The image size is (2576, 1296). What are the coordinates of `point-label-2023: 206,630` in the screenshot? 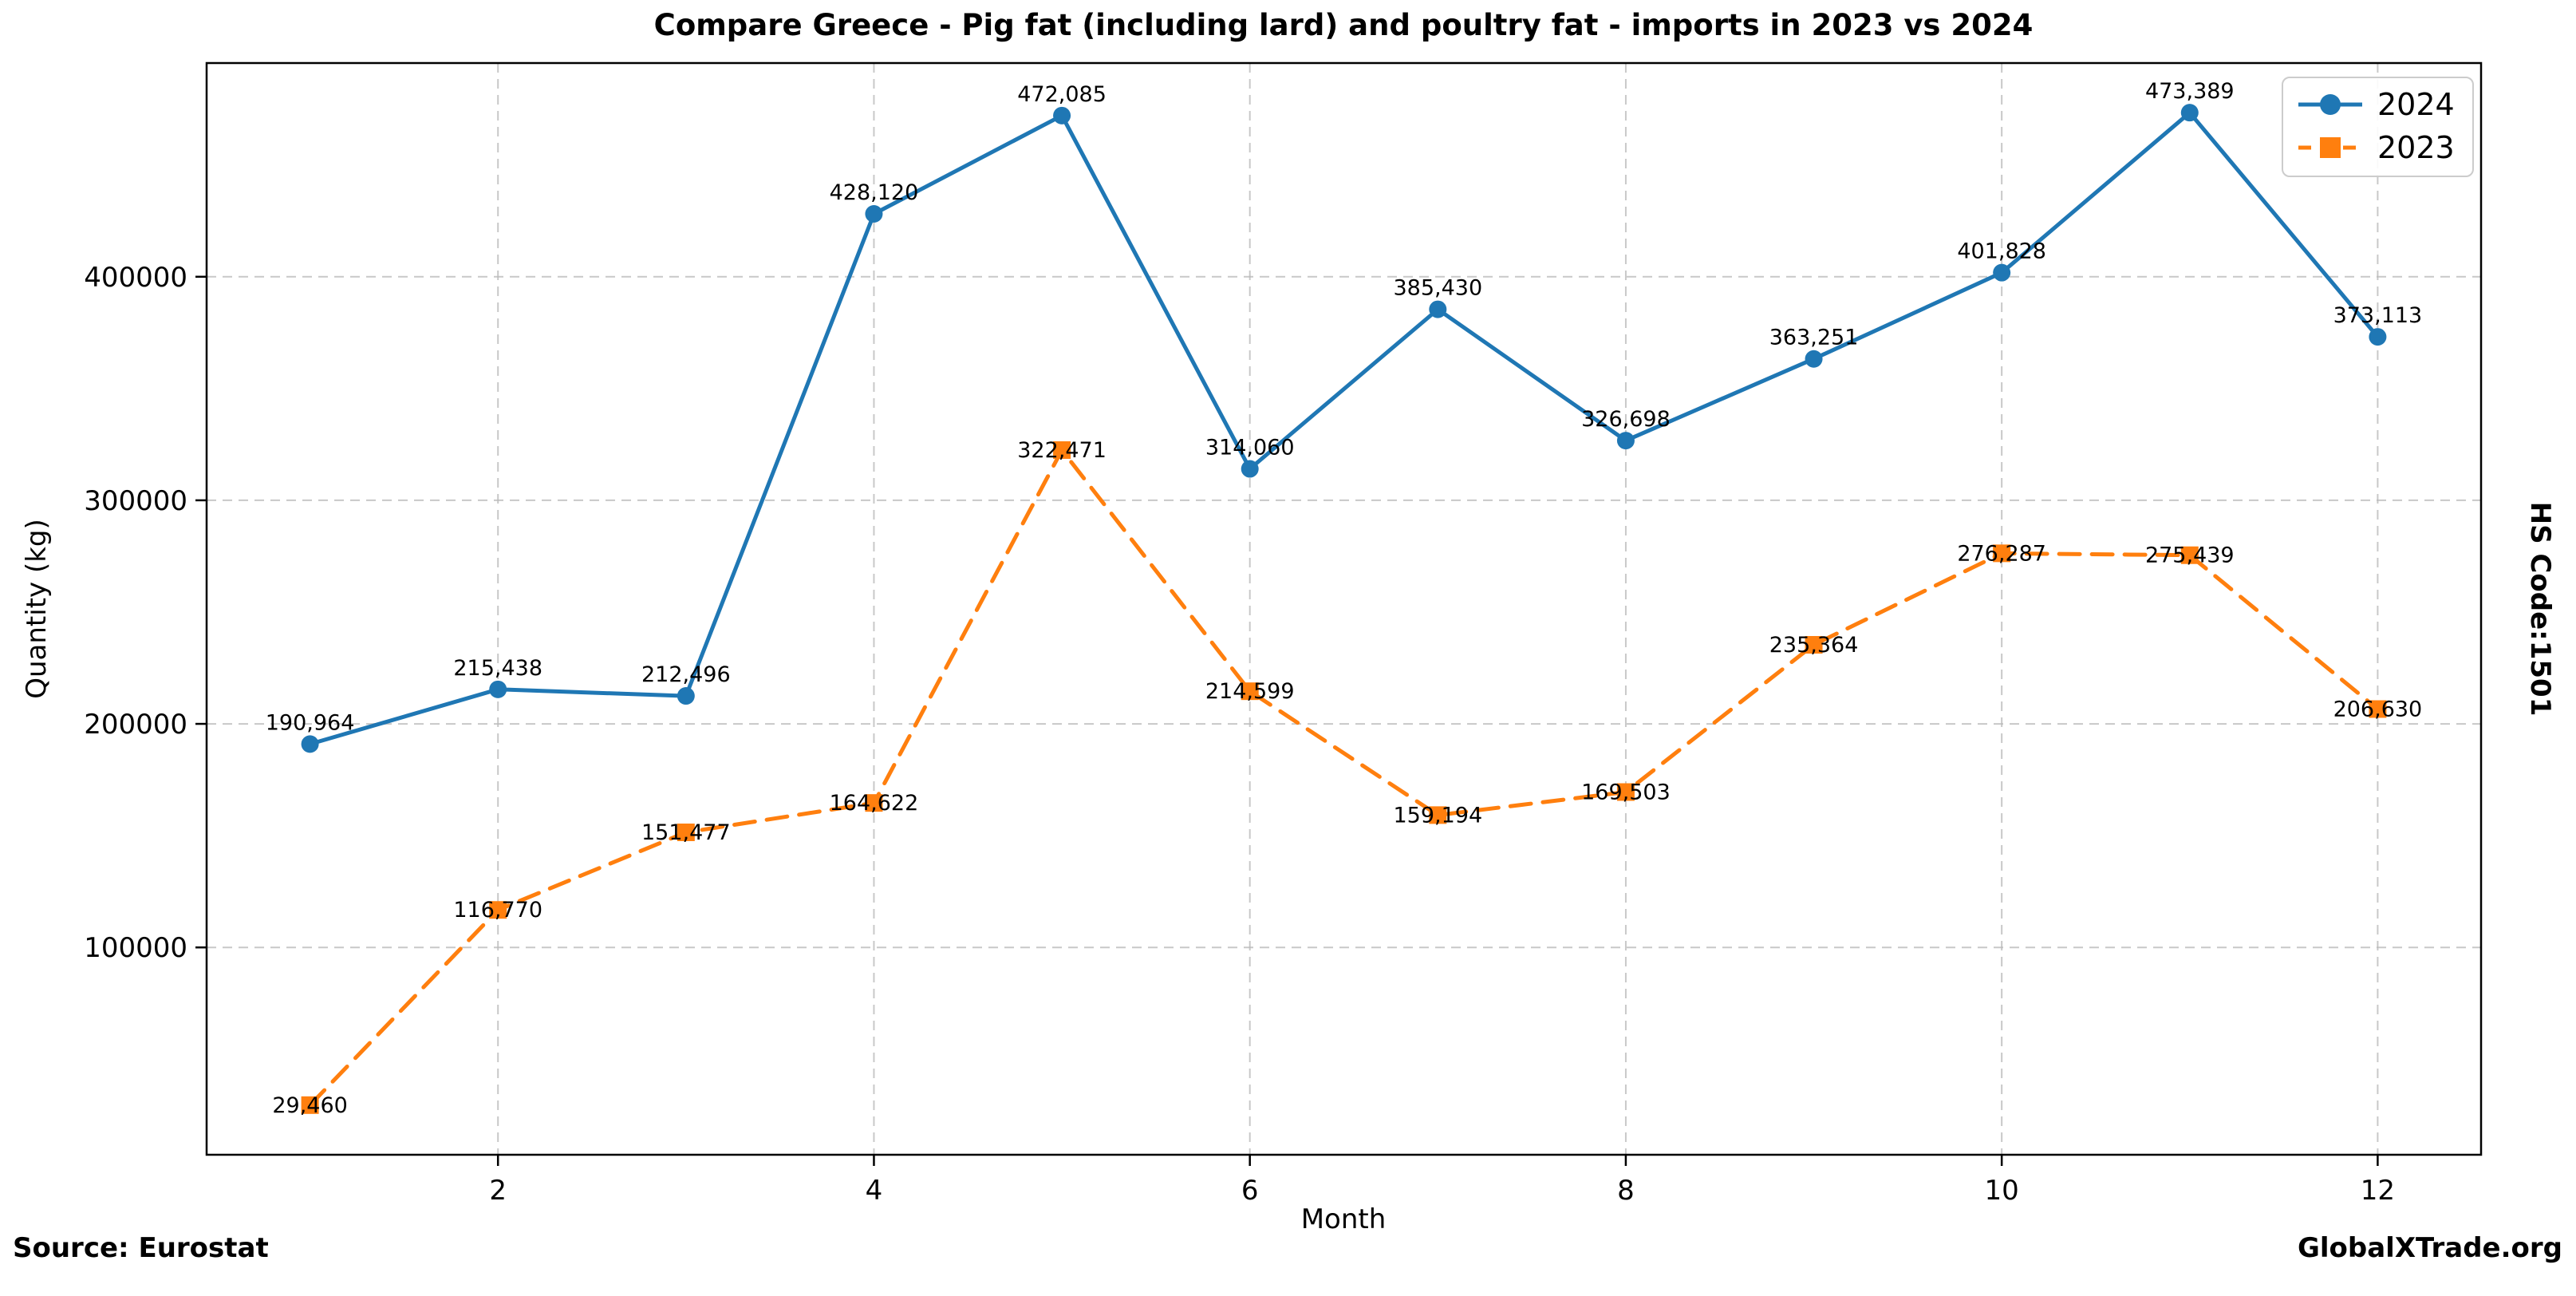 It's located at (2378, 709).